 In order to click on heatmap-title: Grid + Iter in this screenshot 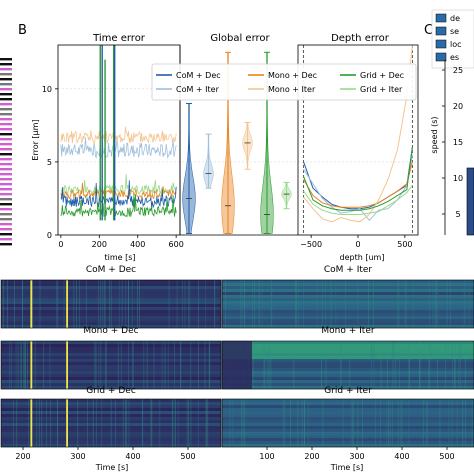, I will do `click(348, 391)`.